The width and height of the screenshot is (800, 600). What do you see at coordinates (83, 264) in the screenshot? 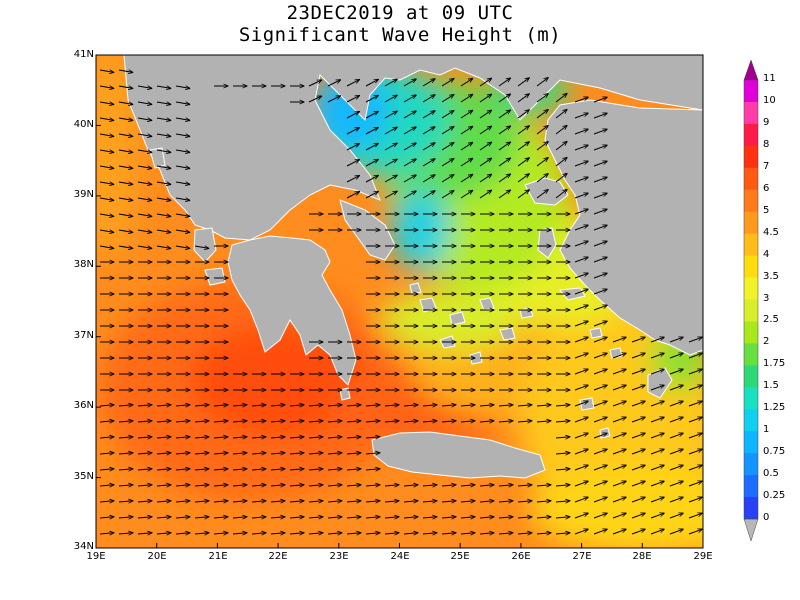
I see `lat-label-38: 38N` at bounding box center [83, 264].